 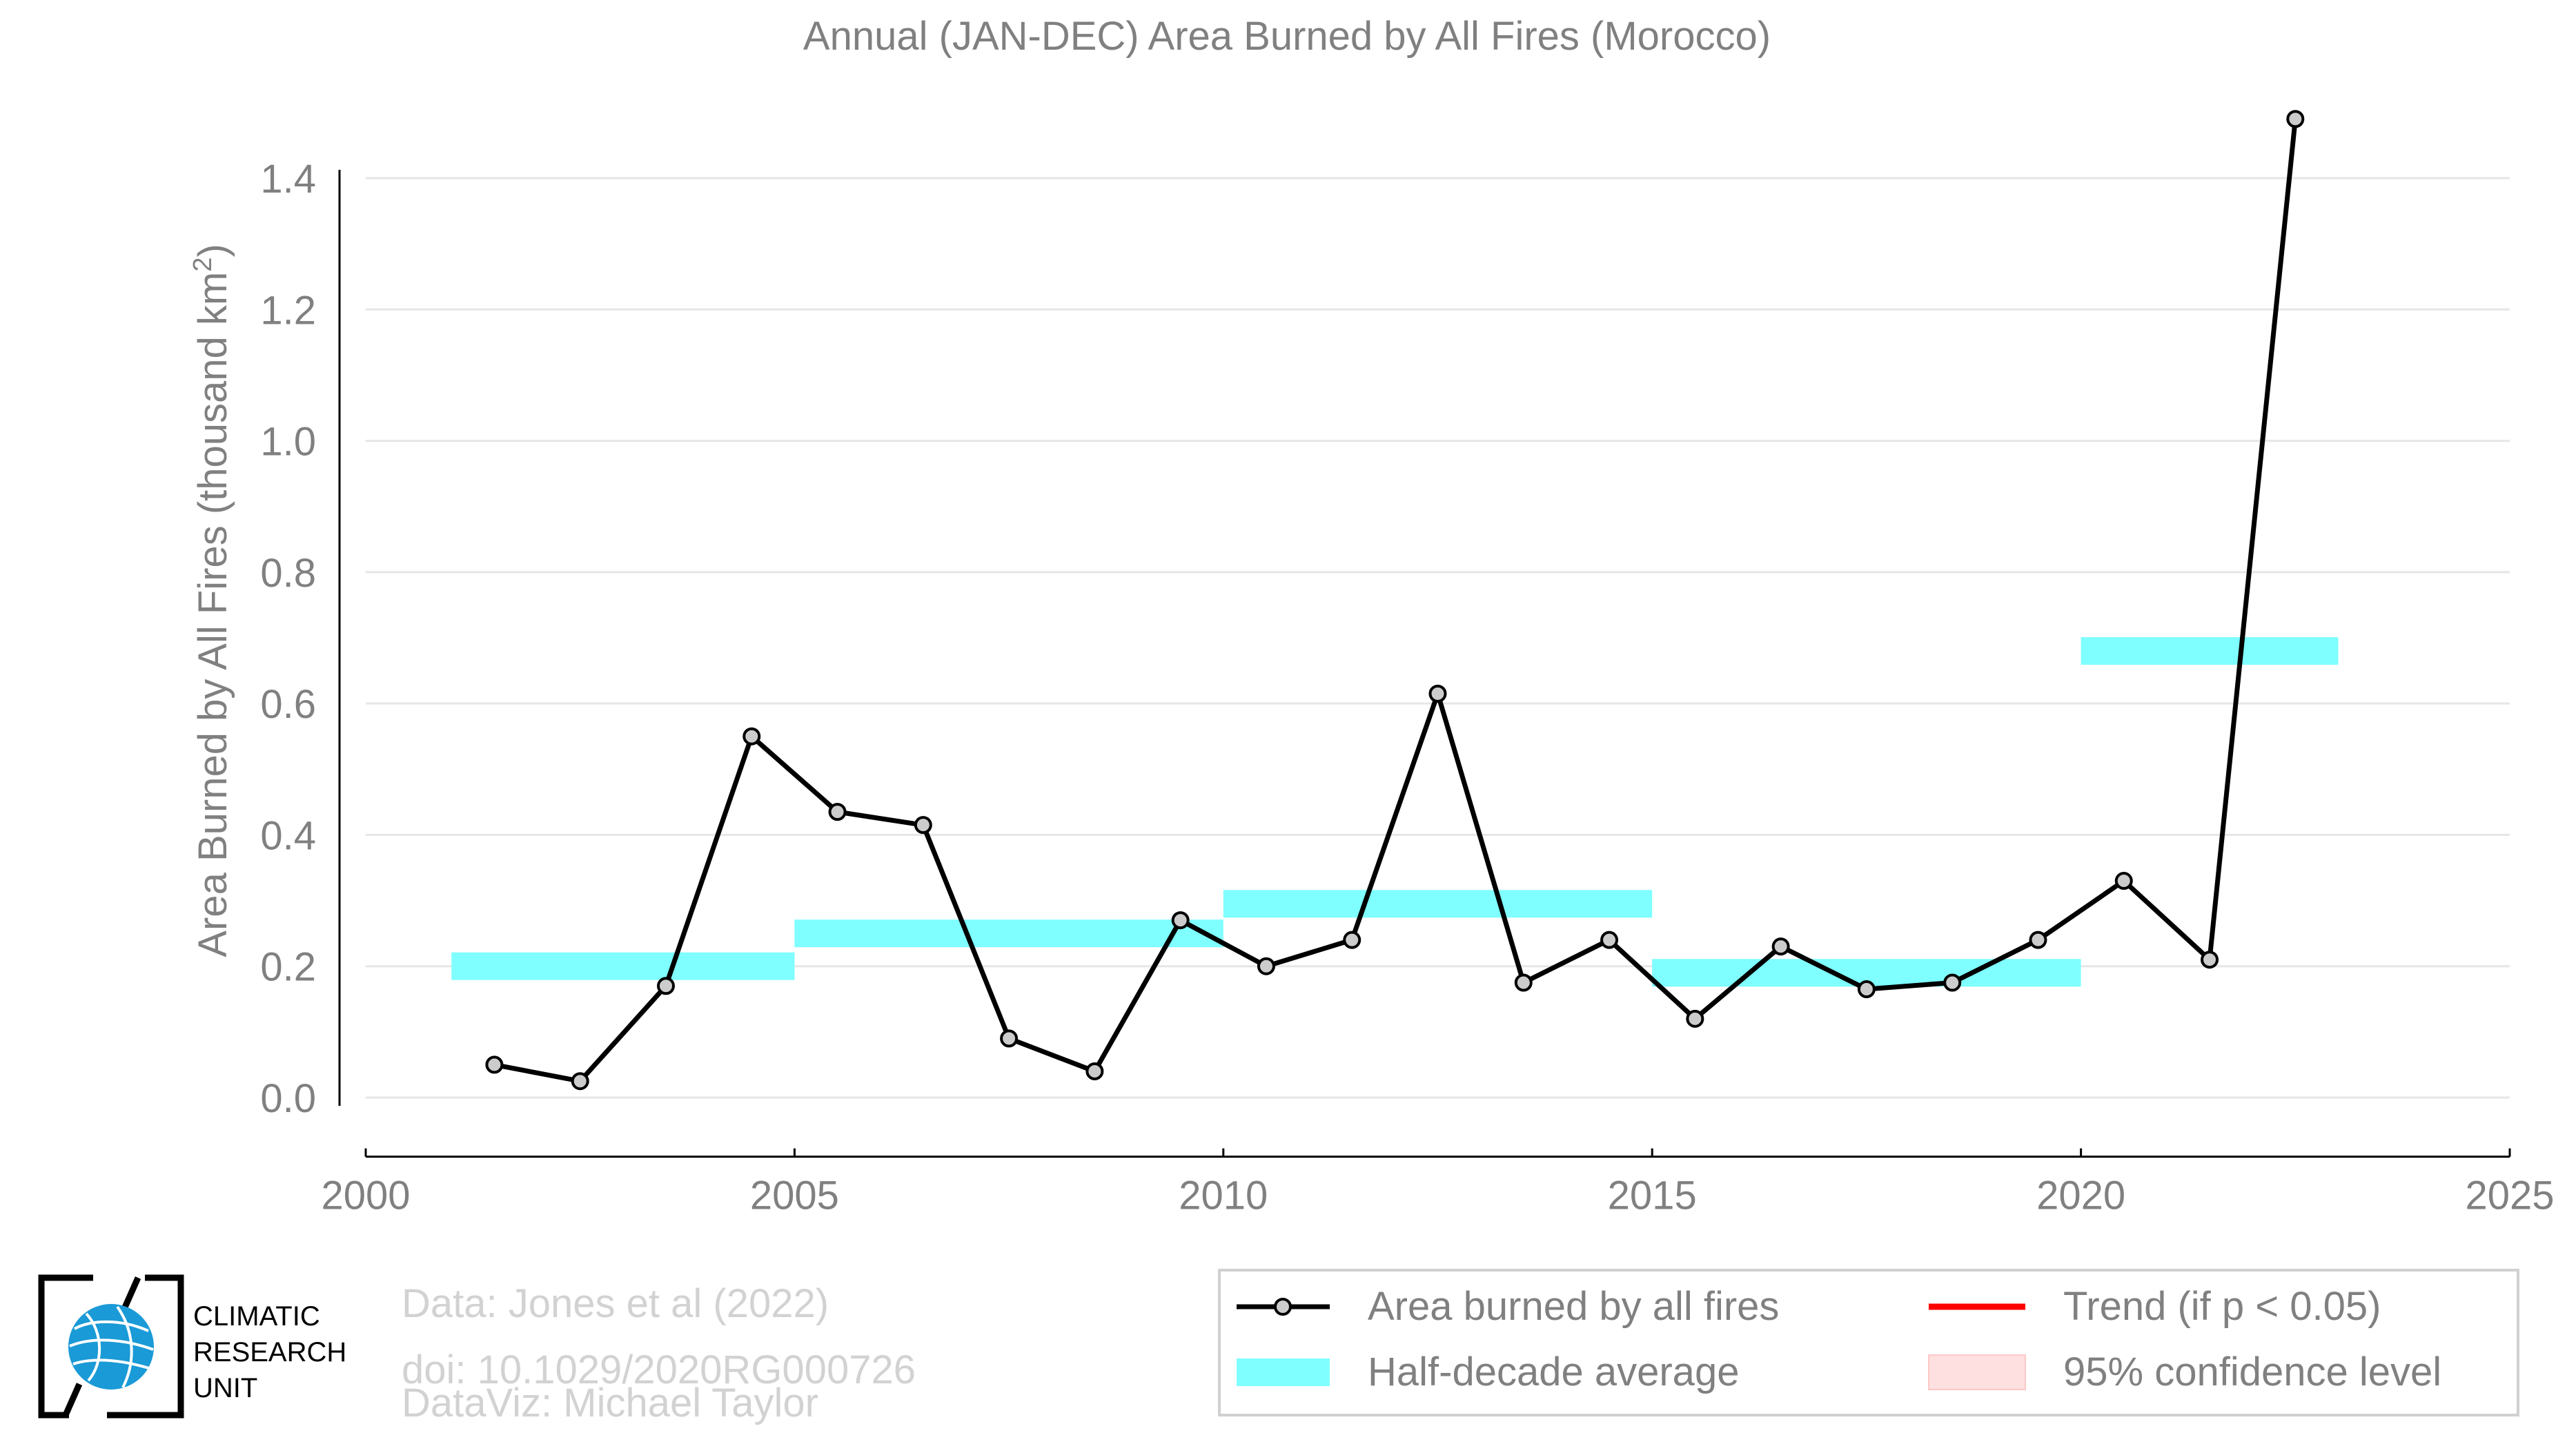 I want to click on credit-doi: doi: 10.1029/2020RG000726, so click(x=659, y=1370).